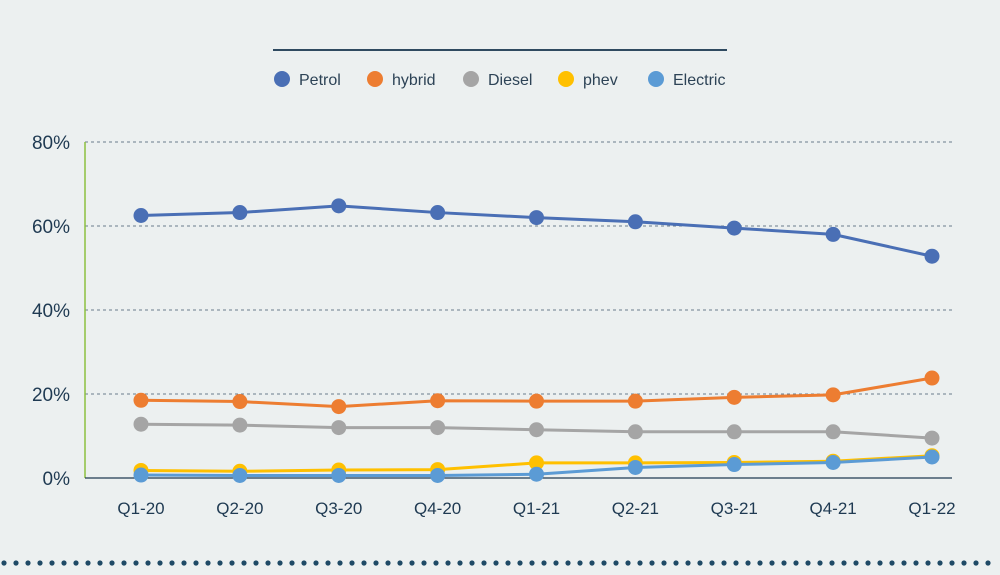  Describe the element at coordinates (307, 80) in the screenshot. I see `legend-item-petrol: Petrol` at that location.